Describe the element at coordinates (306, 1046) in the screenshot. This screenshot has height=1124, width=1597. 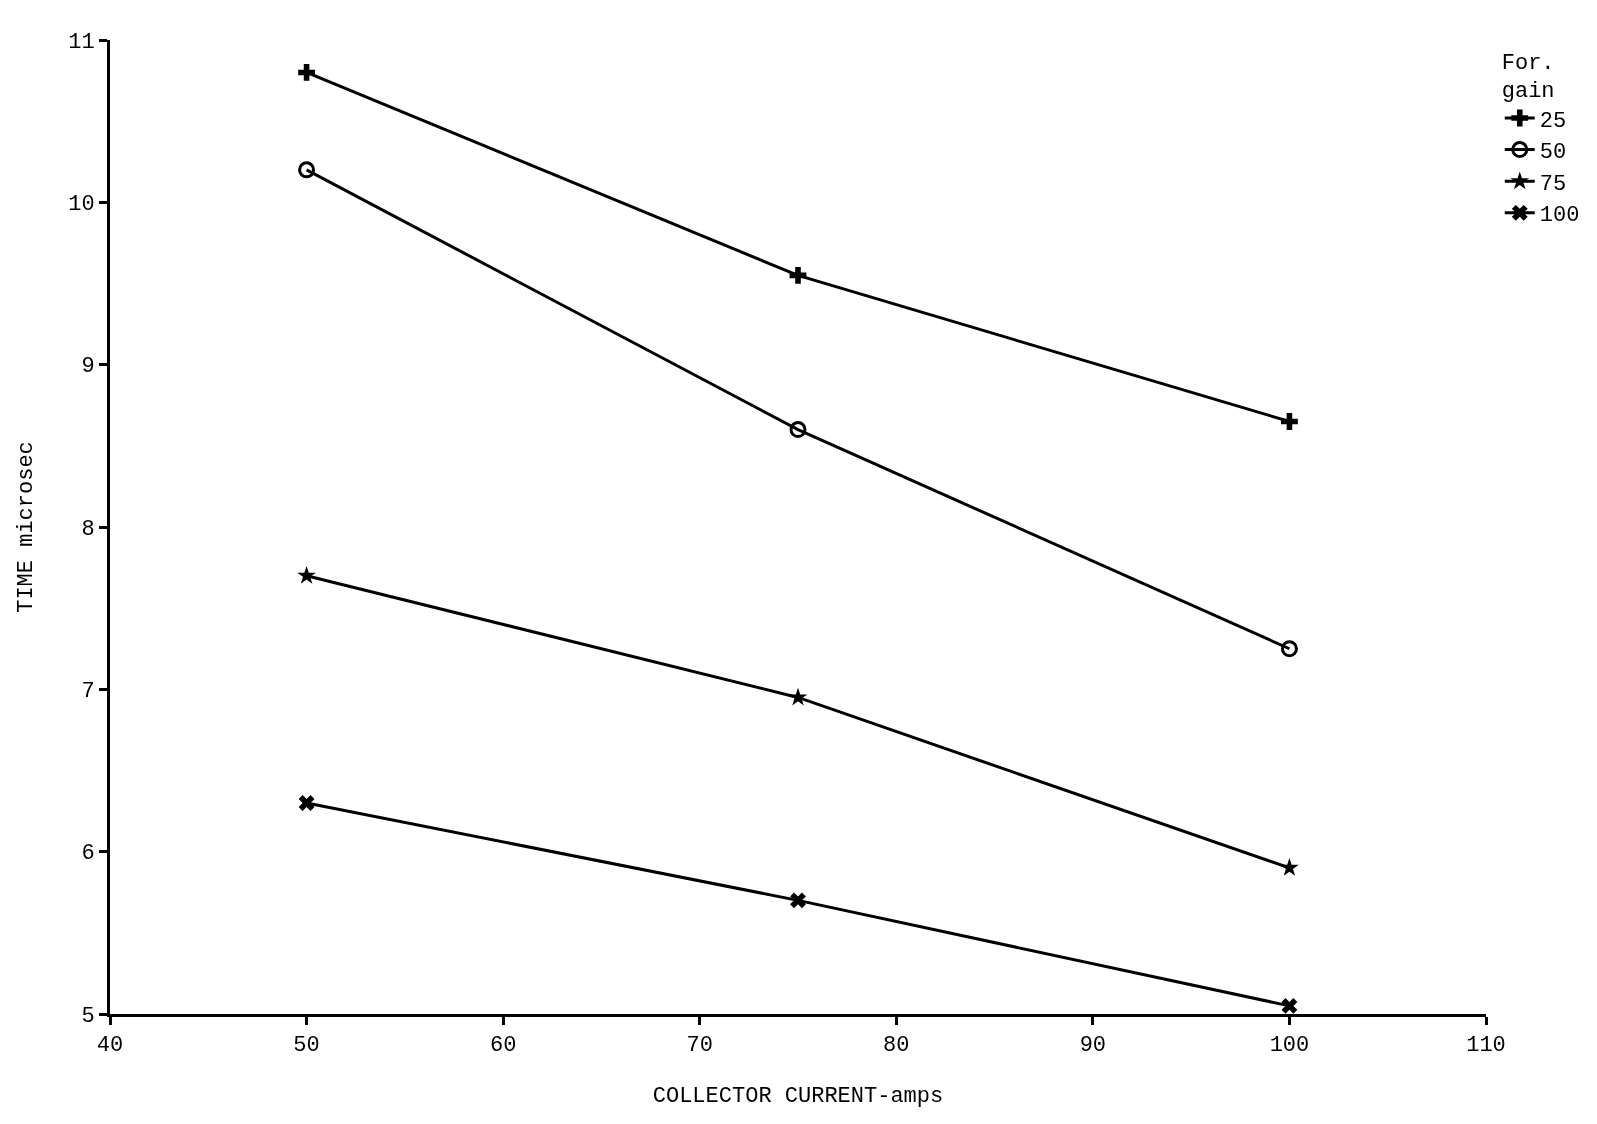
I see `x-tick-label: 50` at that location.